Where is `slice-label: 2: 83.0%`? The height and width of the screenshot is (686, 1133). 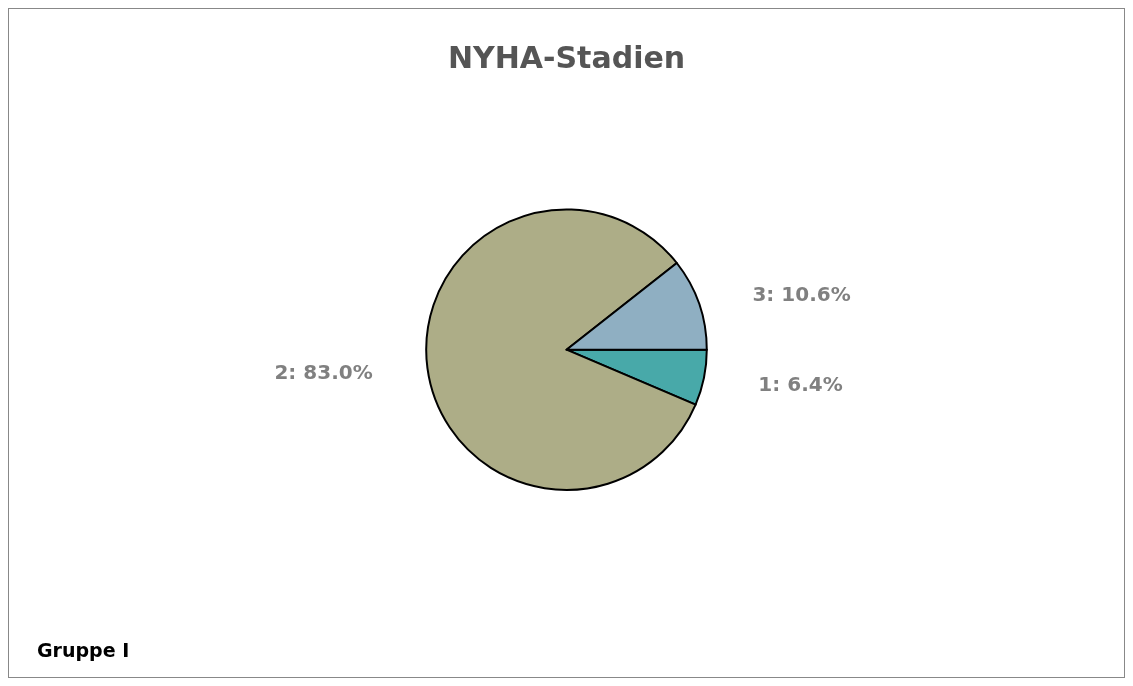
slice-label: 2: 83.0% is located at coordinates (323, 372).